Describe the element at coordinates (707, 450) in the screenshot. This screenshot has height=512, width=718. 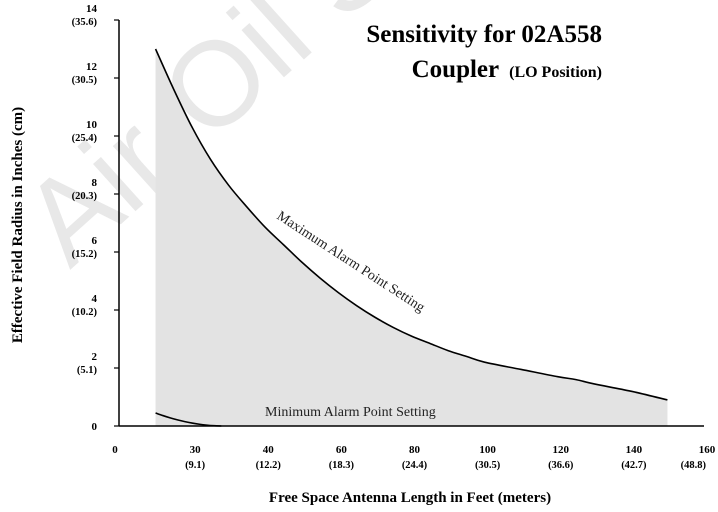
I see `x-tick-label: 160` at that location.